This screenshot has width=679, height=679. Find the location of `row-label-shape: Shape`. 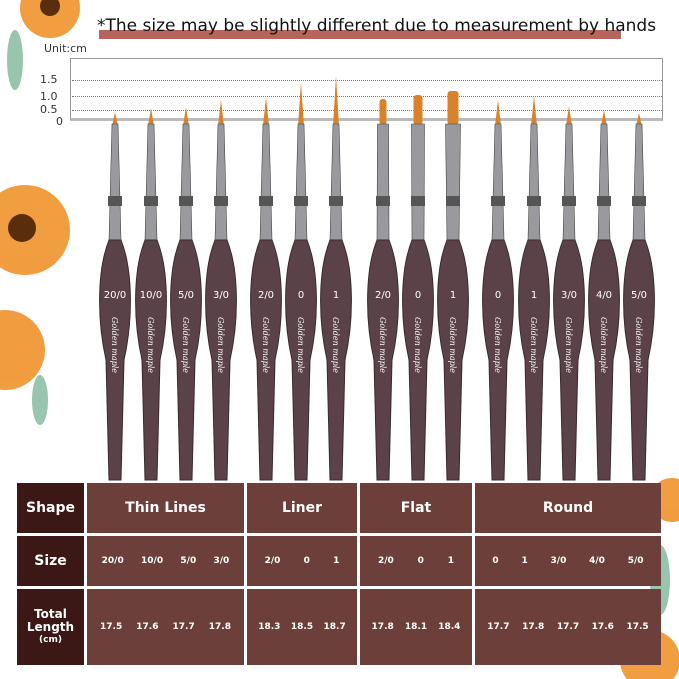

row-label-shape: Shape is located at coordinates (50, 508).